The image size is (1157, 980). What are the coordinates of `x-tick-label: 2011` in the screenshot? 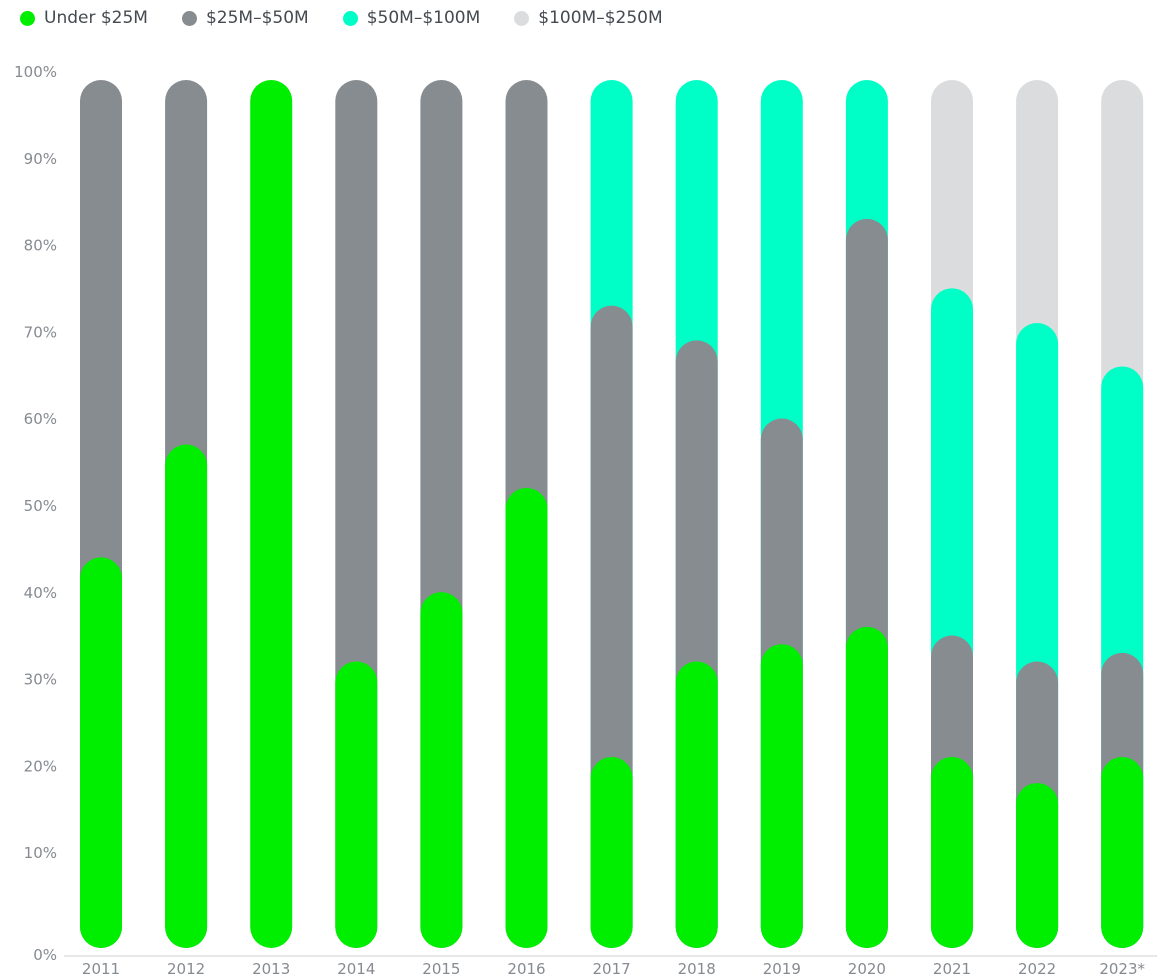 It's located at (101, 969).